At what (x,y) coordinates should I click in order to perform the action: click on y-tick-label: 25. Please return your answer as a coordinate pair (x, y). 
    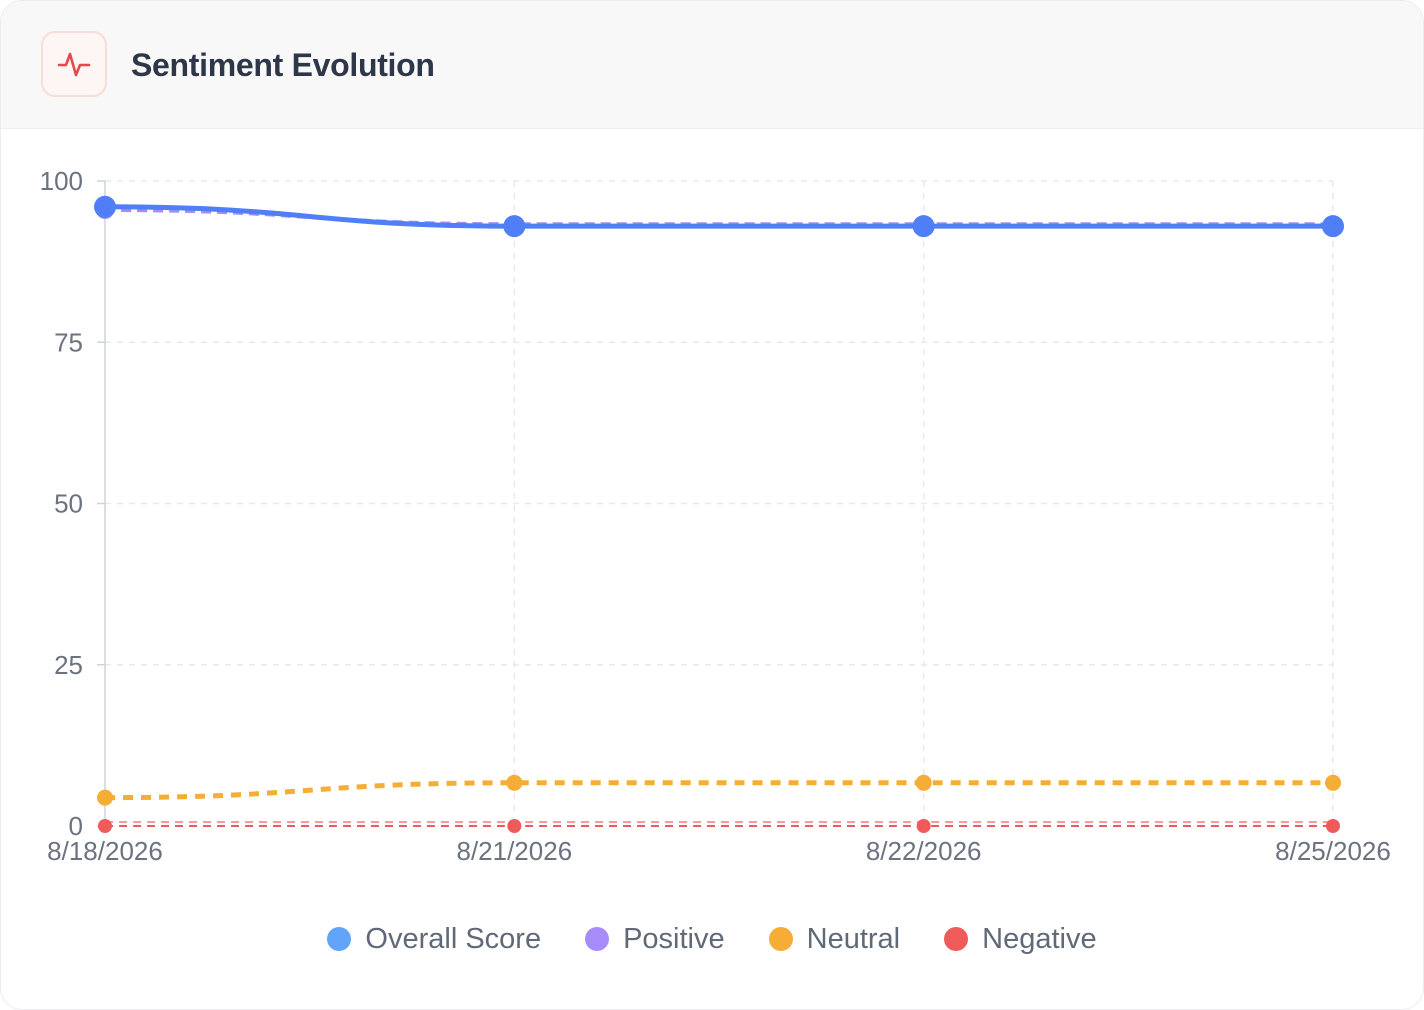
    Looking at the image, I should click on (68, 665).